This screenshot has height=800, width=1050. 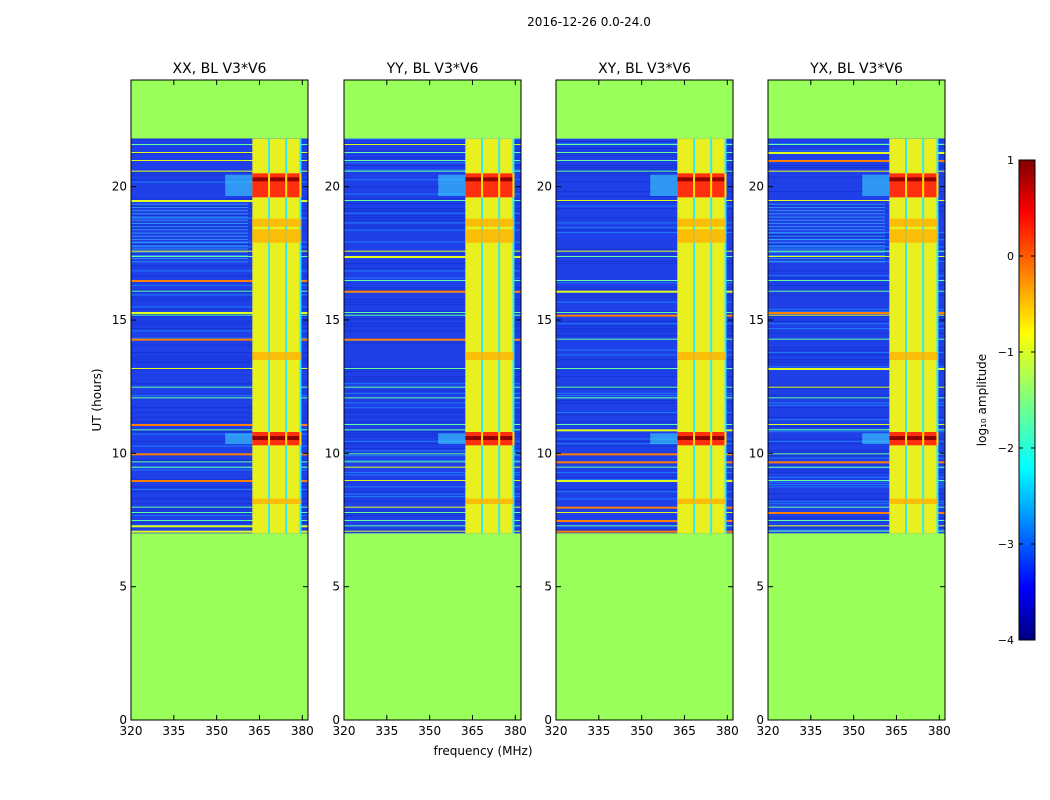 What do you see at coordinates (589, 22) in the screenshot?
I see `figure-title: 2016-12-26 0.0-24.0` at bounding box center [589, 22].